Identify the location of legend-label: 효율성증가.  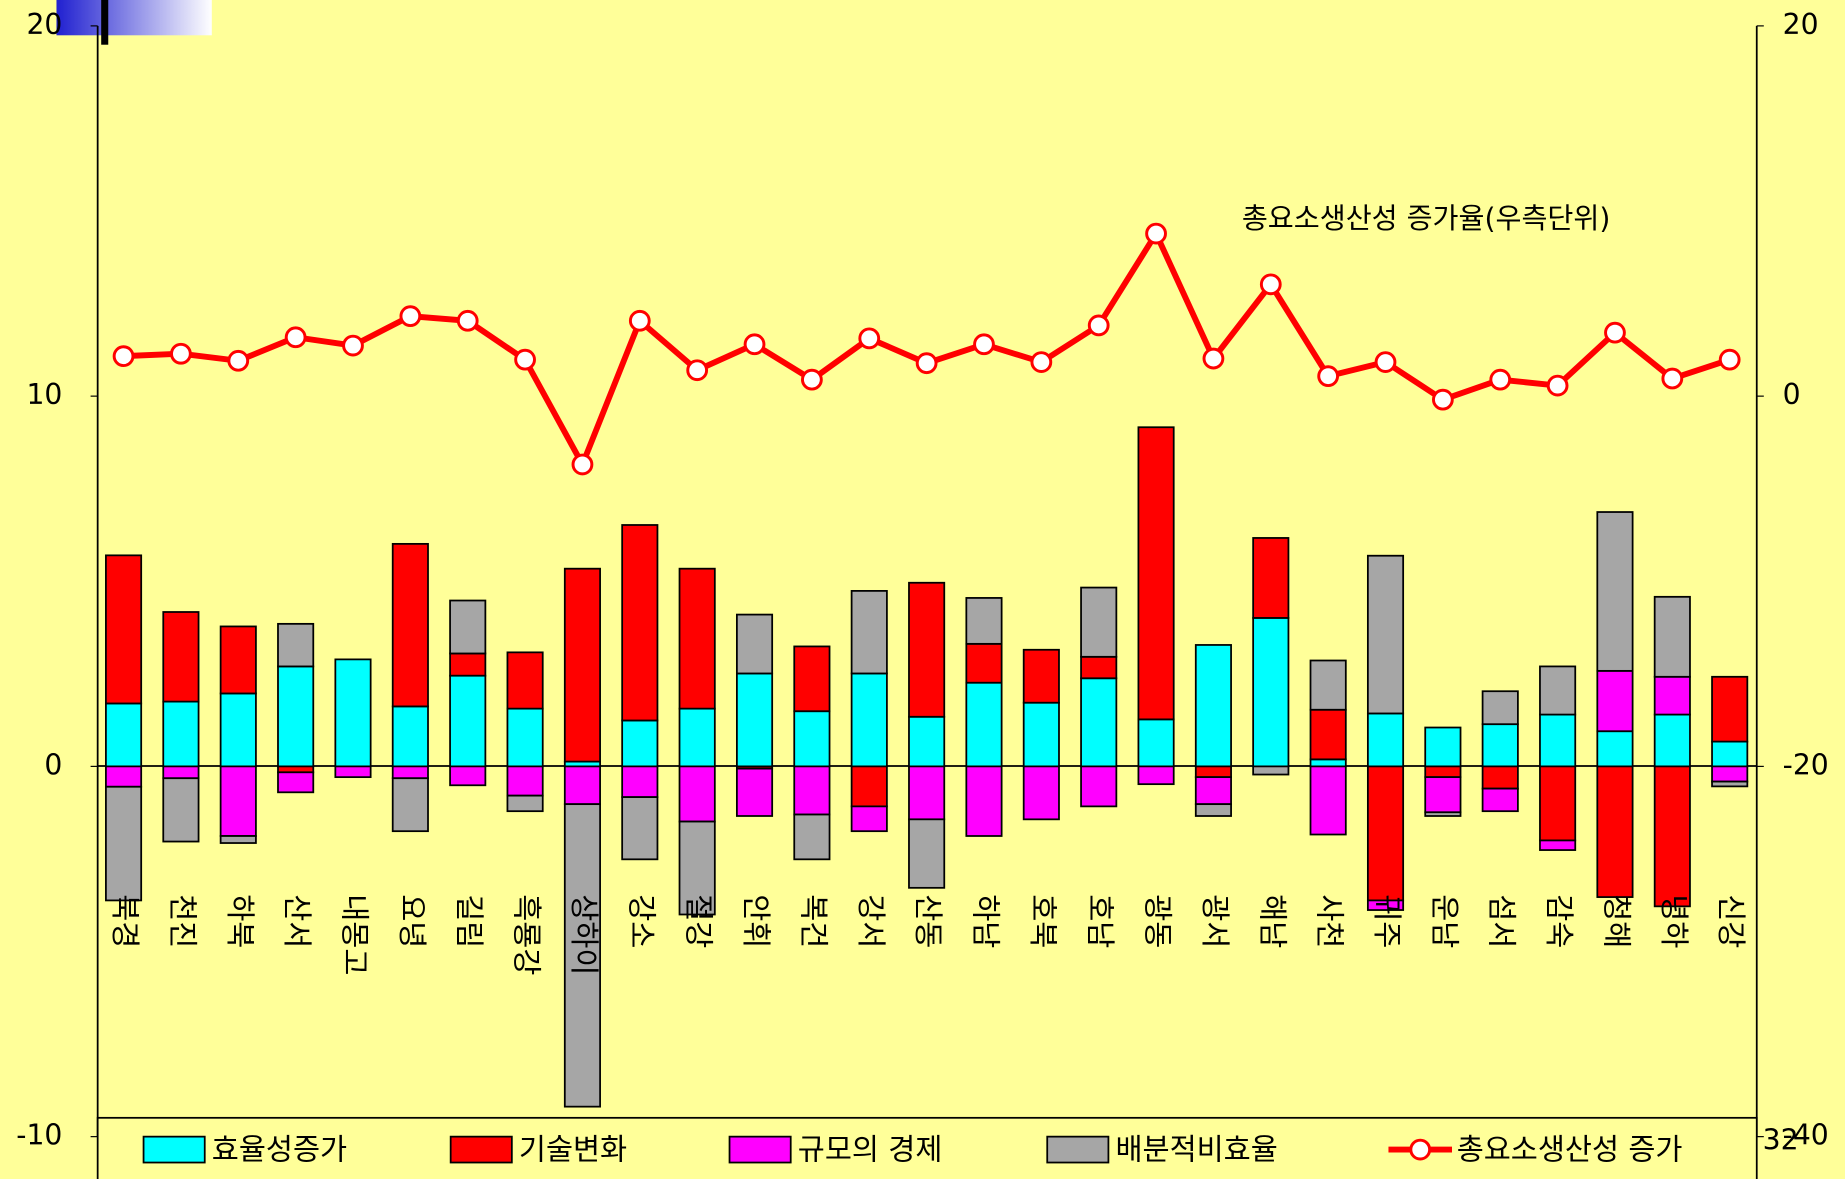
(279, 1149).